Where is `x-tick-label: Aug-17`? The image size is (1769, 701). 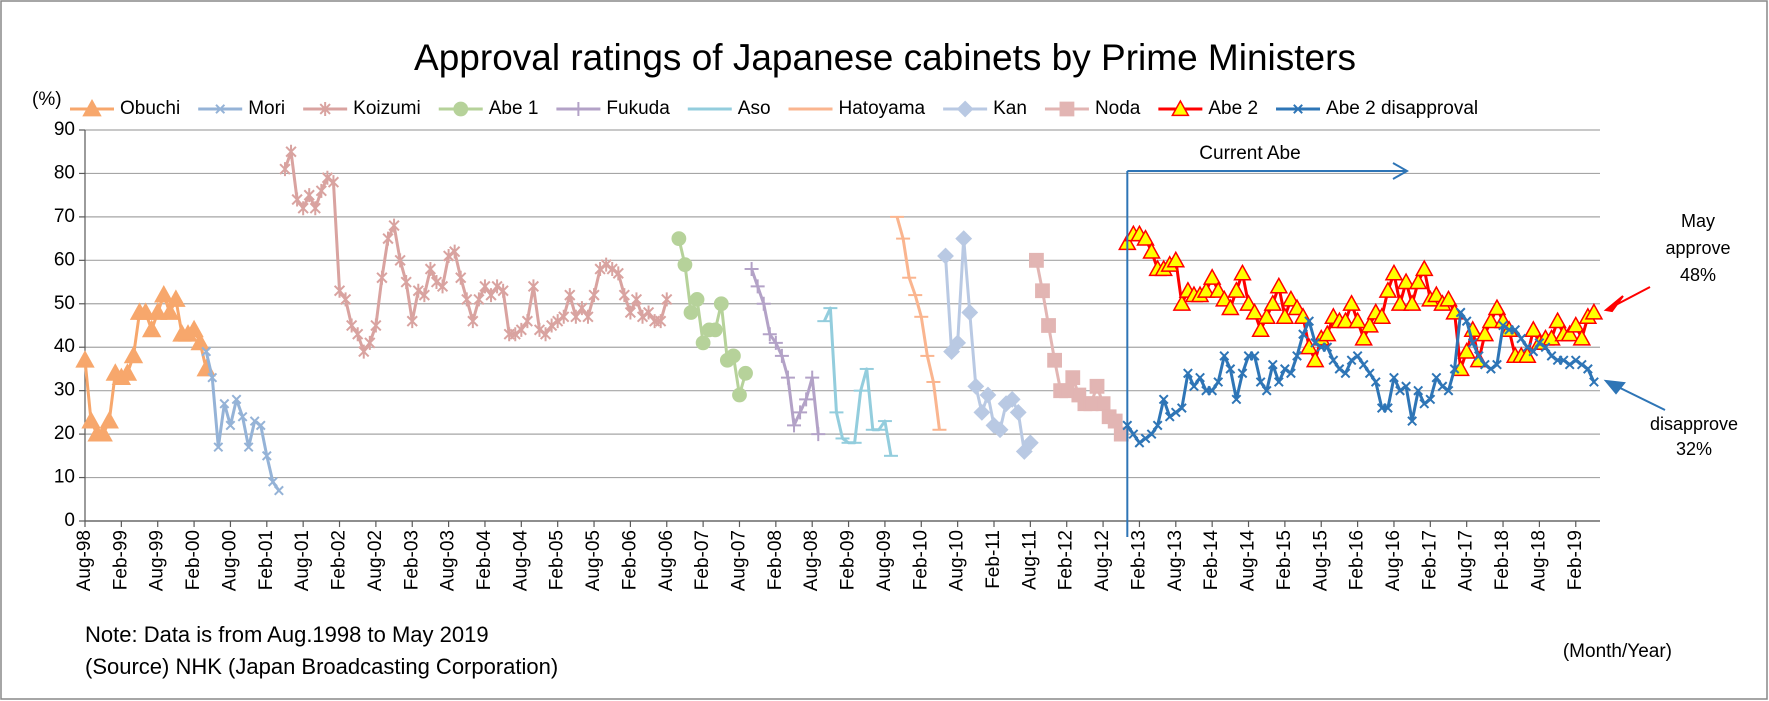
x-tick-label: Aug-17 is located at coordinates (1466, 560).